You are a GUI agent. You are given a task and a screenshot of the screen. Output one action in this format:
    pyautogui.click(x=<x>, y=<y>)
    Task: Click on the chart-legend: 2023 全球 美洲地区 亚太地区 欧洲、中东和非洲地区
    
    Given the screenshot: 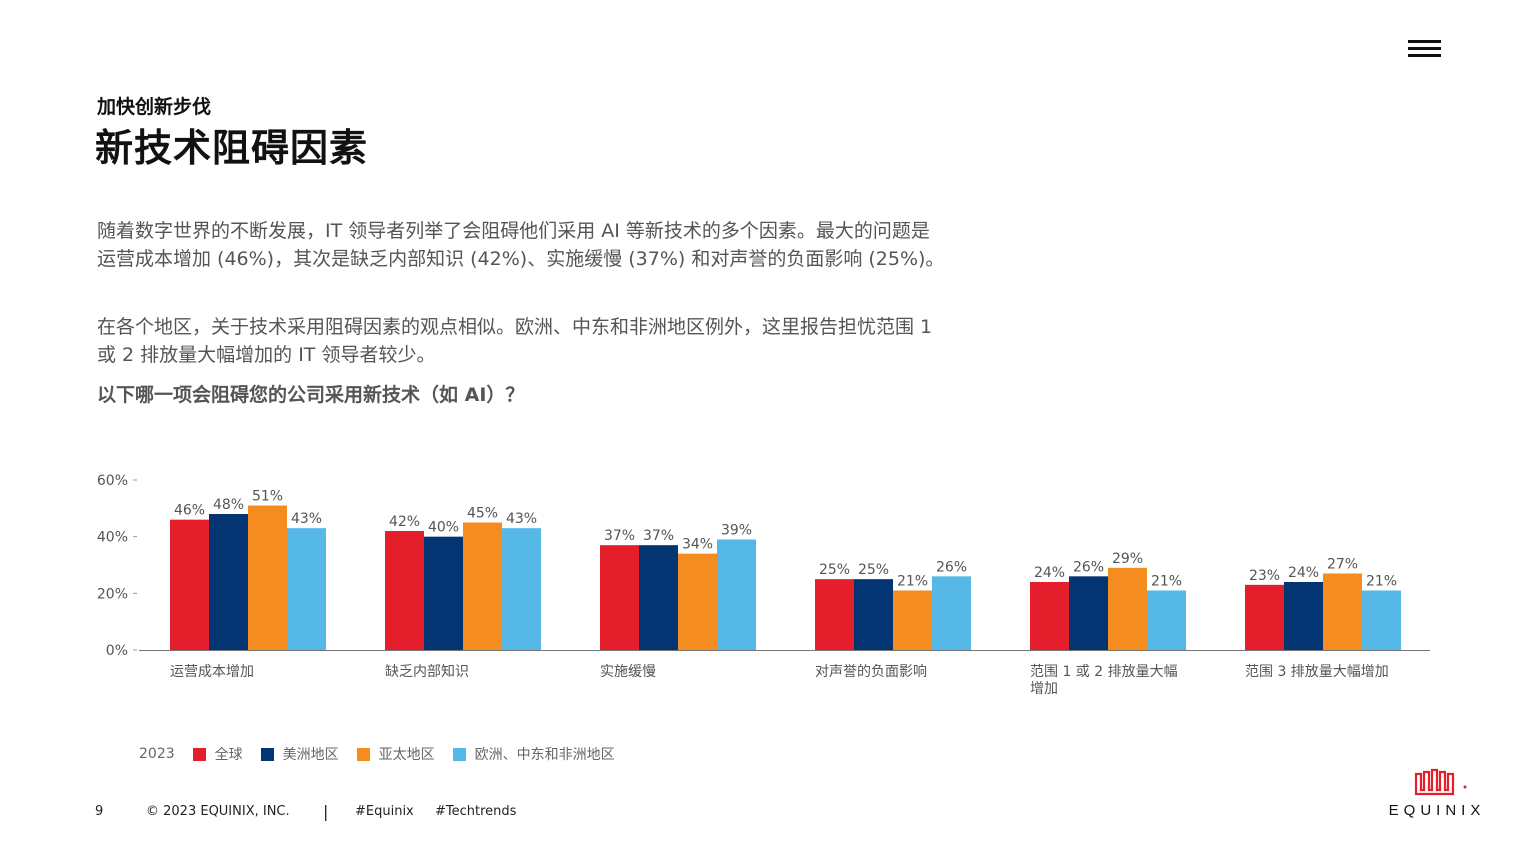 What is the action you would take?
    pyautogui.click(x=386, y=754)
    